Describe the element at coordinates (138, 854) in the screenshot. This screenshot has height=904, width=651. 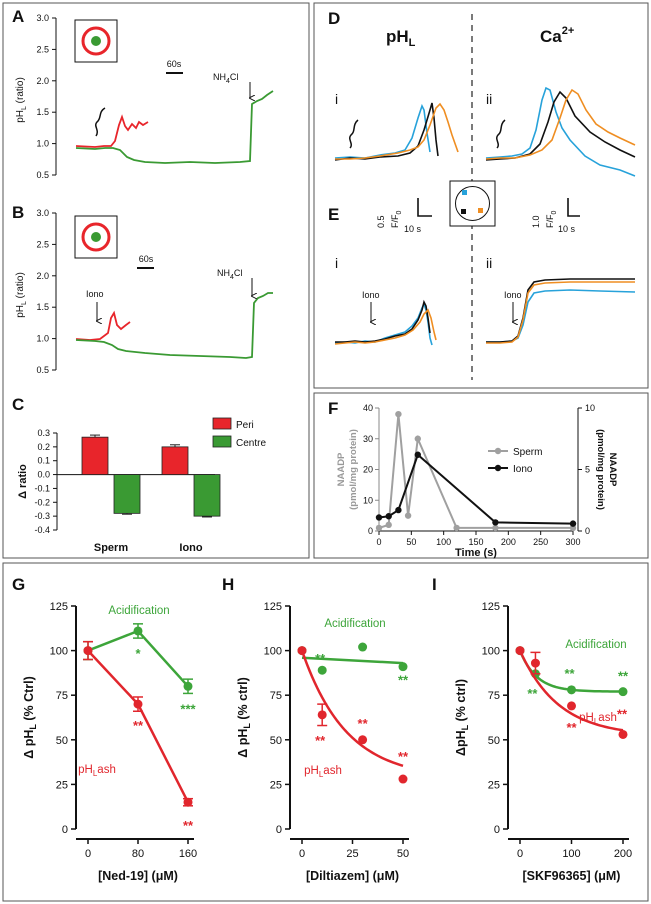
I see `dr-xtick-label: 80` at that location.